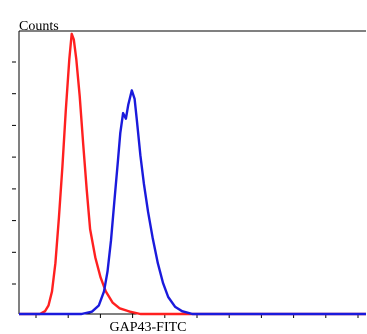 The image size is (367, 334). Describe the element at coordinates (39, 26) in the screenshot. I see `y-axis-label: Counts` at that location.